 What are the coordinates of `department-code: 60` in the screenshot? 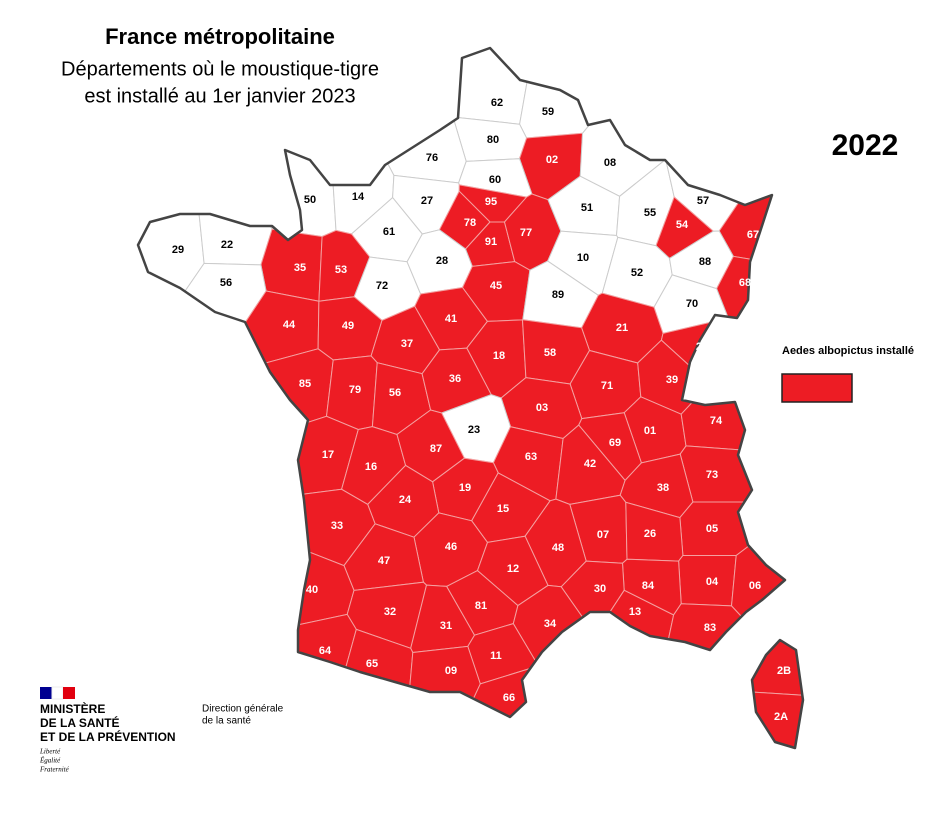 It's located at (495, 180).